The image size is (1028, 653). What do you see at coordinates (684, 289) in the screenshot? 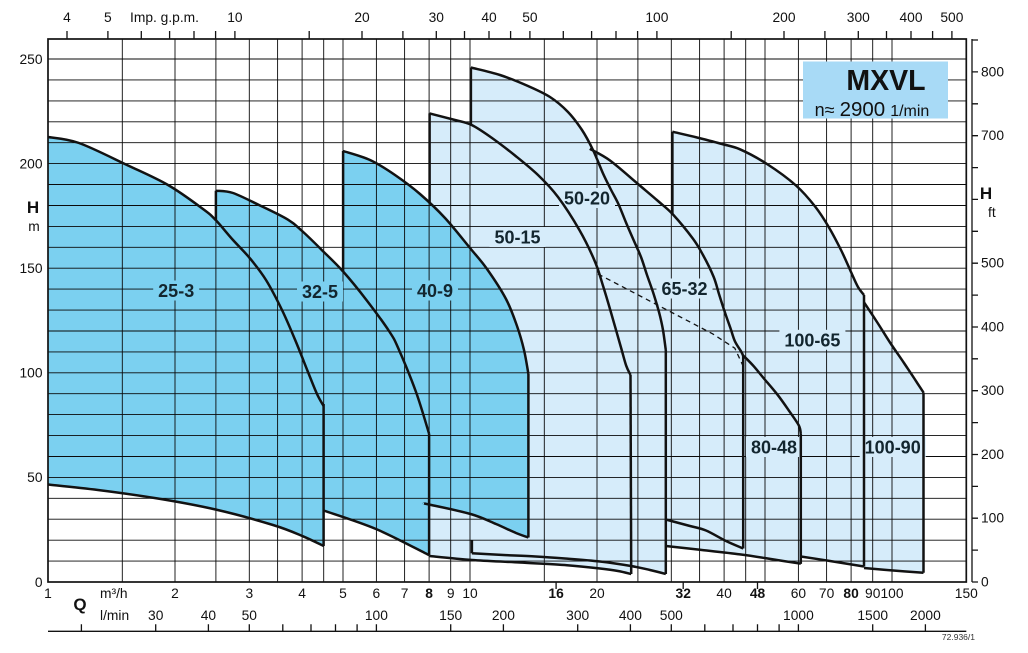
I see `svg-text: 65-32` at bounding box center [684, 289].